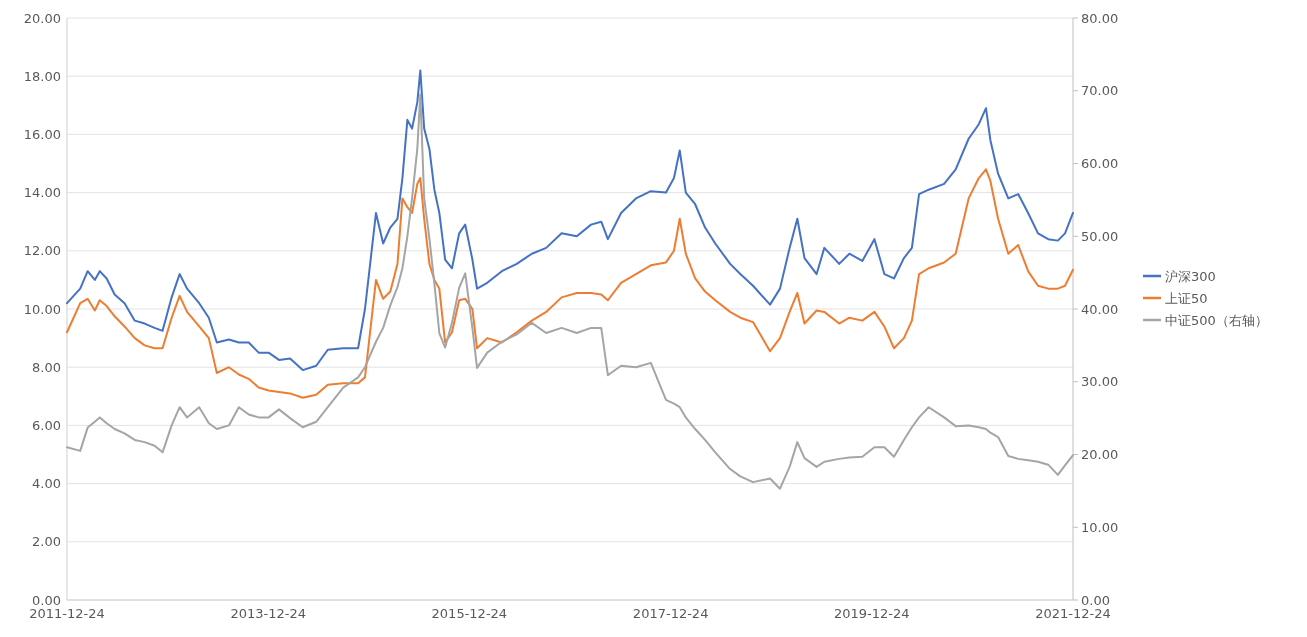 The height and width of the screenshot is (637, 1307). I want to click on y-tick-label: 8.00, so click(46, 367).